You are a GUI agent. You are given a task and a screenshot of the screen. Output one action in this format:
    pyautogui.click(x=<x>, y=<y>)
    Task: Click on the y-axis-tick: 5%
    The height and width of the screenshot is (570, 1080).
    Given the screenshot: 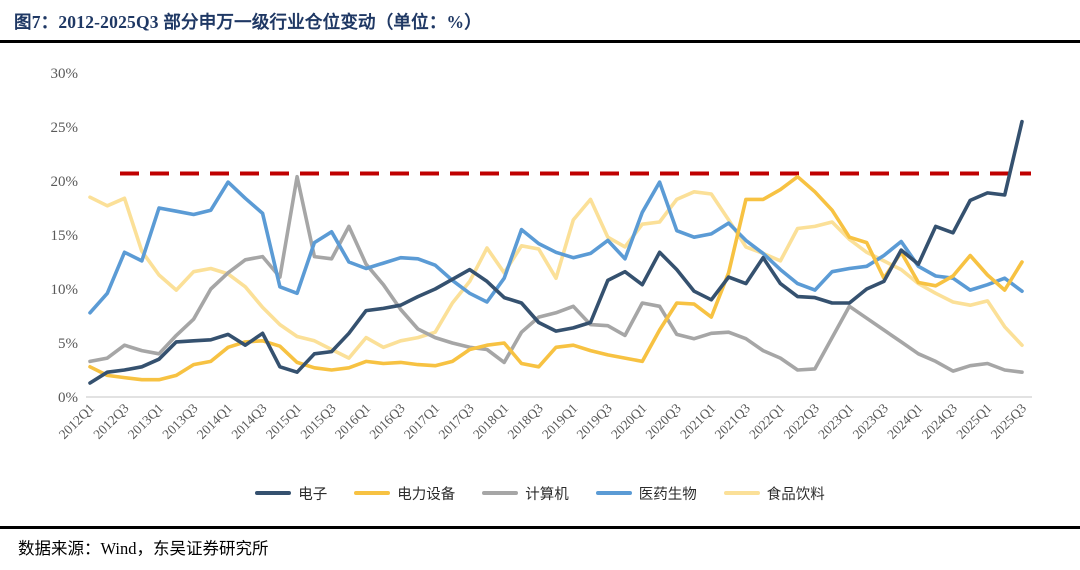 What is the action you would take?
    pyautogui.click(x=68, y=344)
    